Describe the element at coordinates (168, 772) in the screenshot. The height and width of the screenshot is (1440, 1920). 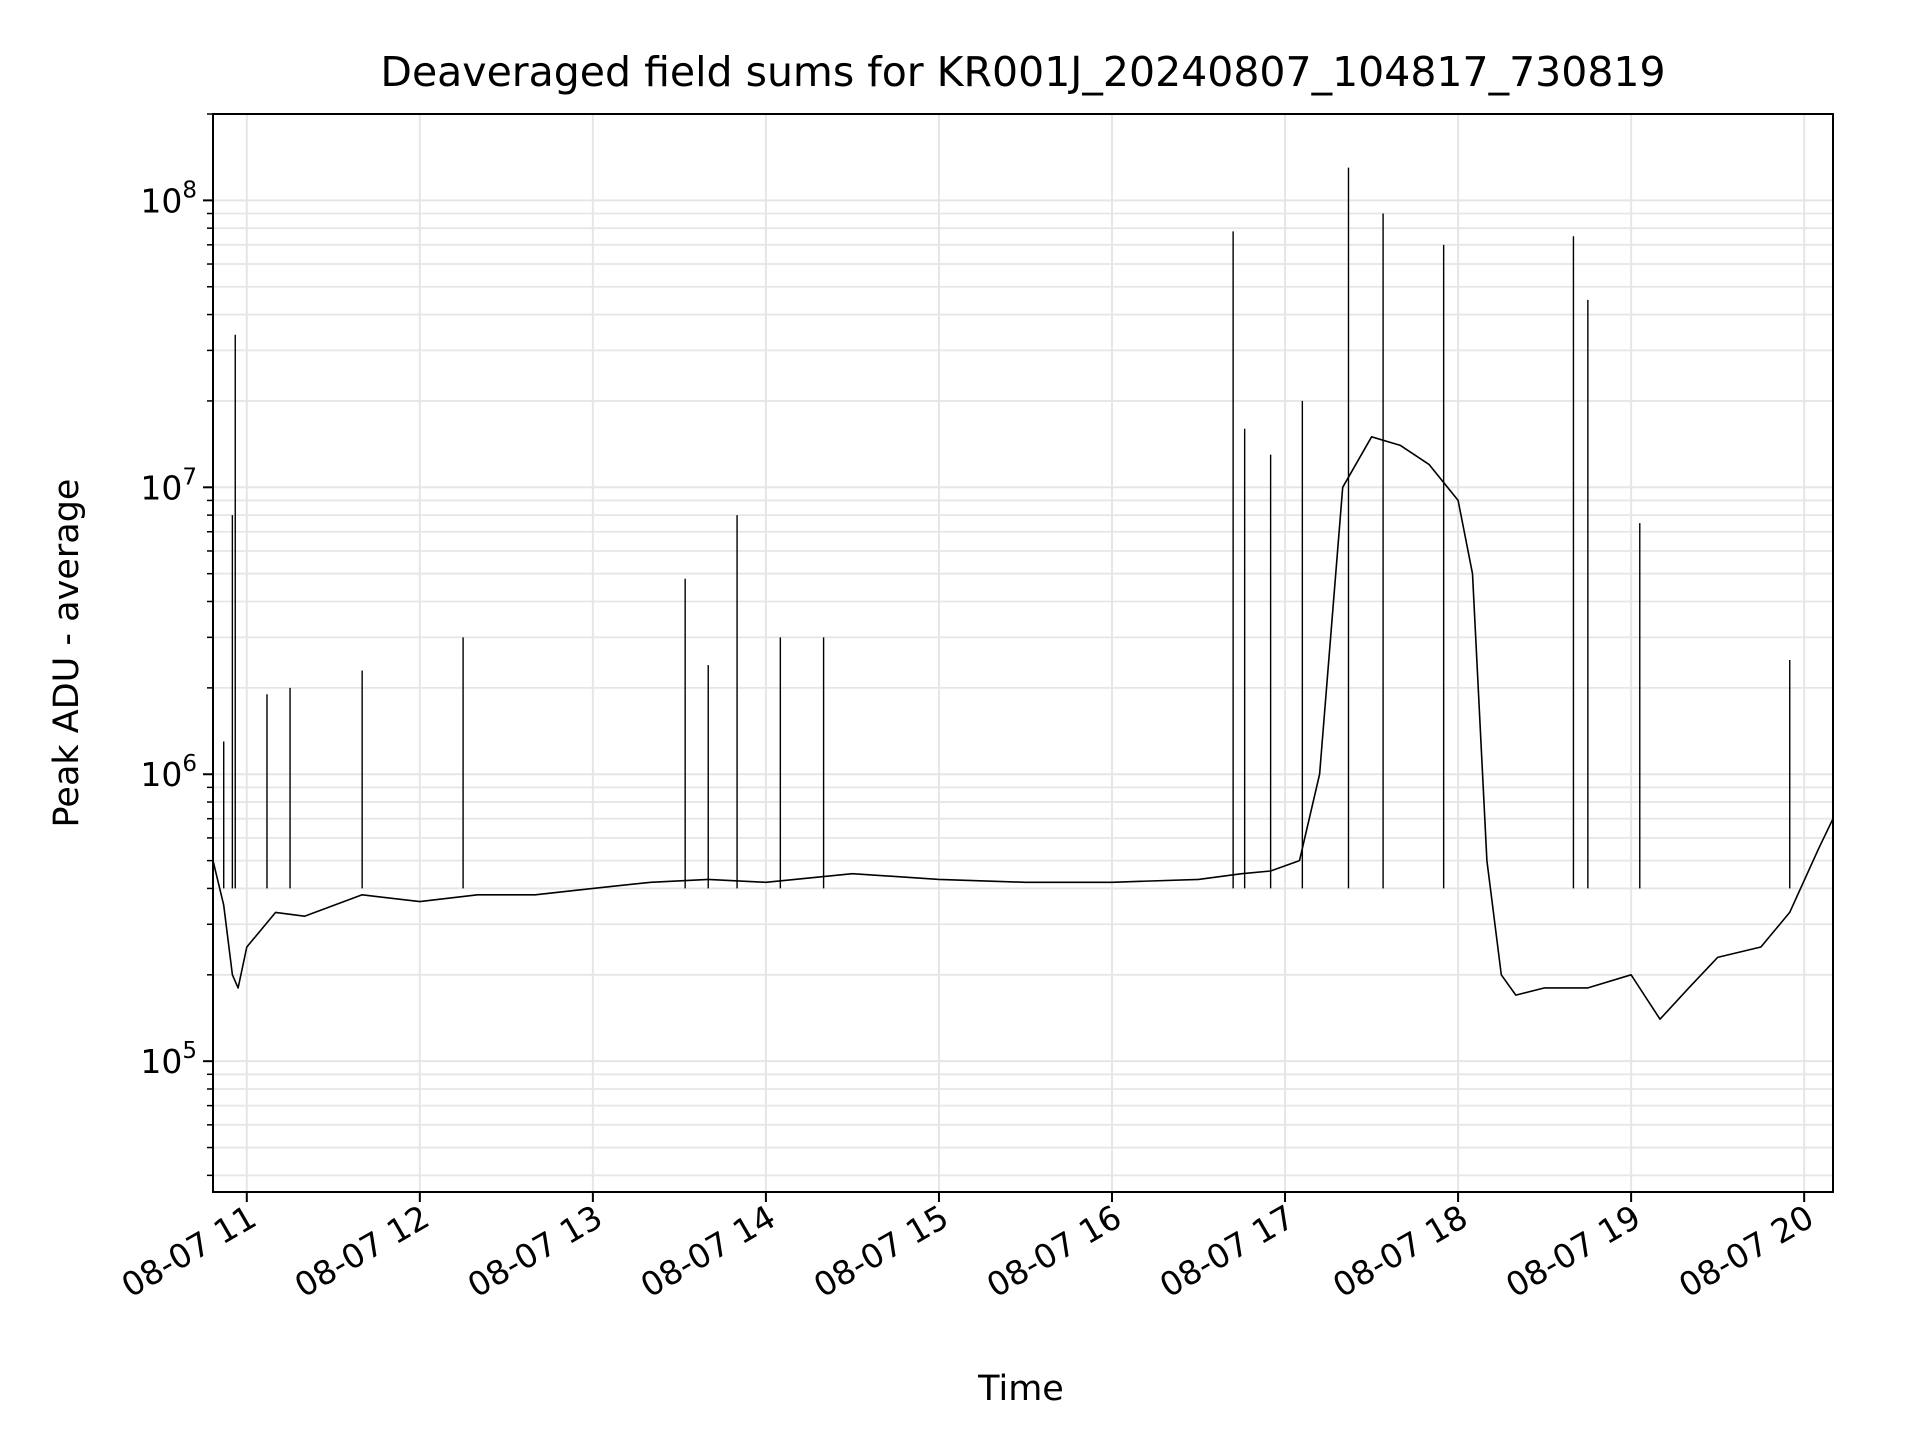
I see `y-tick-label: 106` at that location.